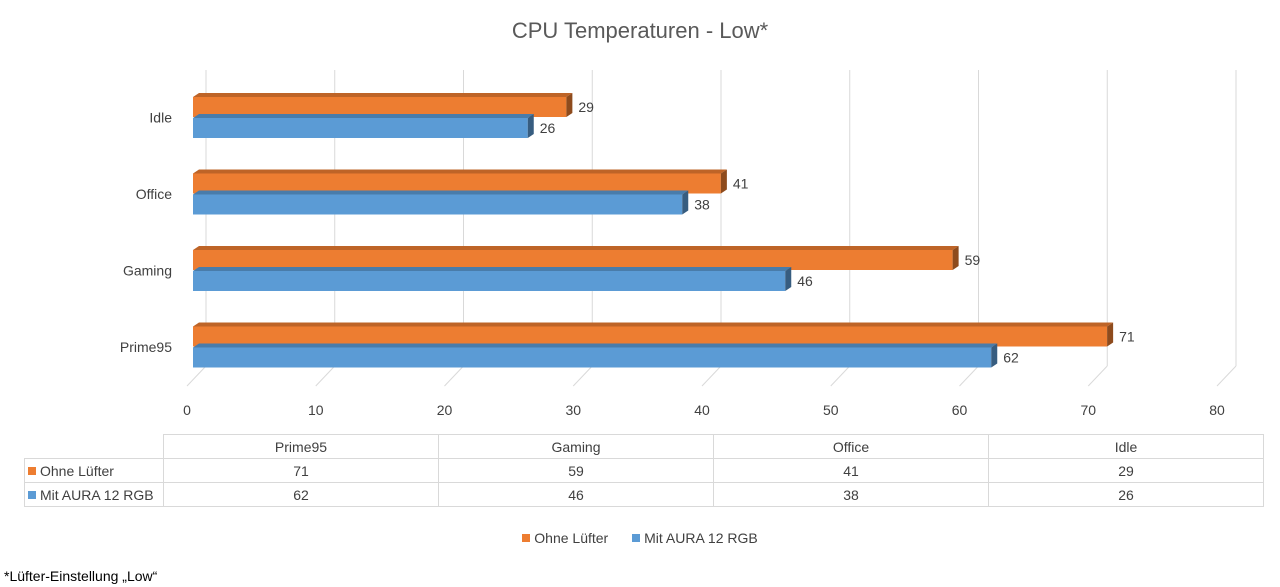  I want to click on data-table-cell: 71, so click(301, 470).